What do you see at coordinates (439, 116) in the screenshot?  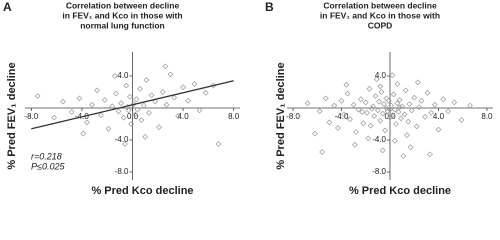 I see `x-tick-label: 4.0` at bounding box center [439, 116].